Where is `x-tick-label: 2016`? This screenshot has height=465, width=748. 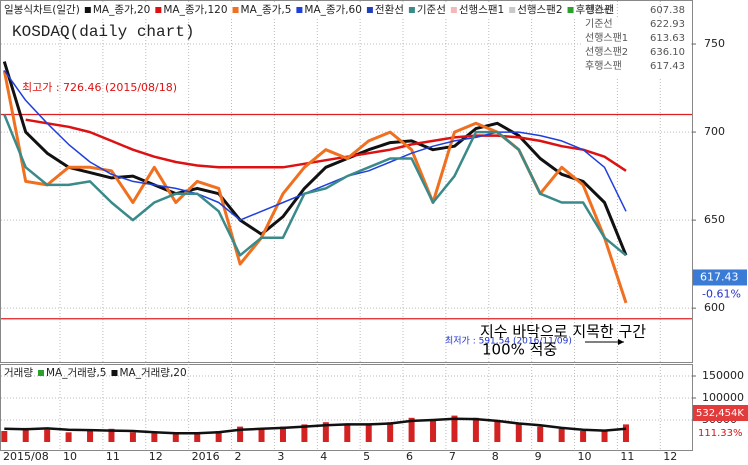 x-tick-label: 2016 is located at coordinates (206, 456).